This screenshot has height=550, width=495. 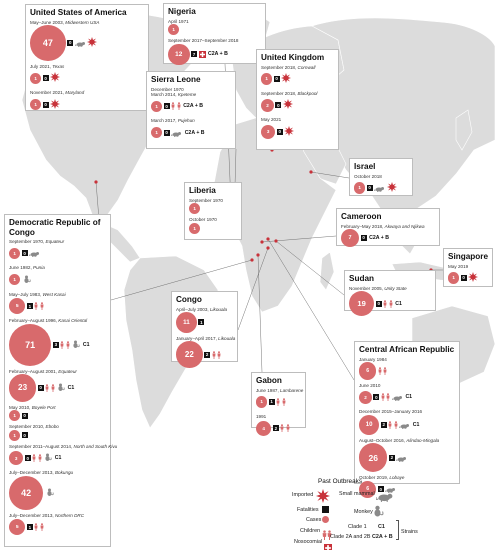 I want to click on legend-fatalities-swatch, so click(x=325, y=509).